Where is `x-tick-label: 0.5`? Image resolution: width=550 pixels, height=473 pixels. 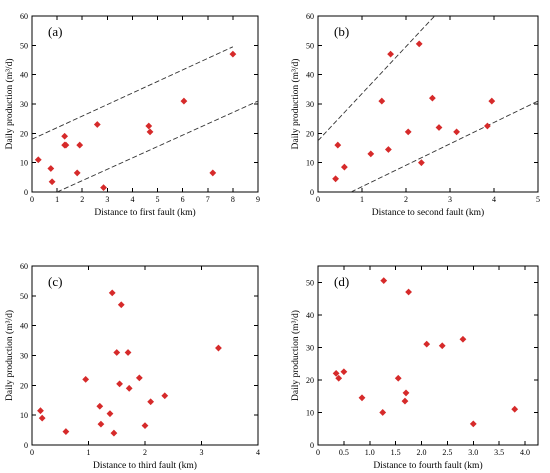
x-tick-label: 0.5 is located at coordinates (344, 452).